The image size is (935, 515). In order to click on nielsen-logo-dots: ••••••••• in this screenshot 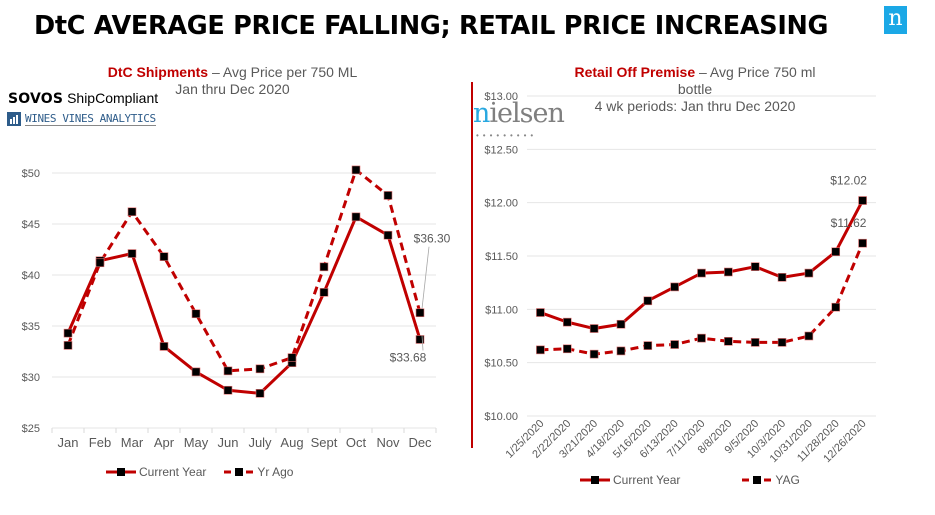, I will do `click(507, 135)`.